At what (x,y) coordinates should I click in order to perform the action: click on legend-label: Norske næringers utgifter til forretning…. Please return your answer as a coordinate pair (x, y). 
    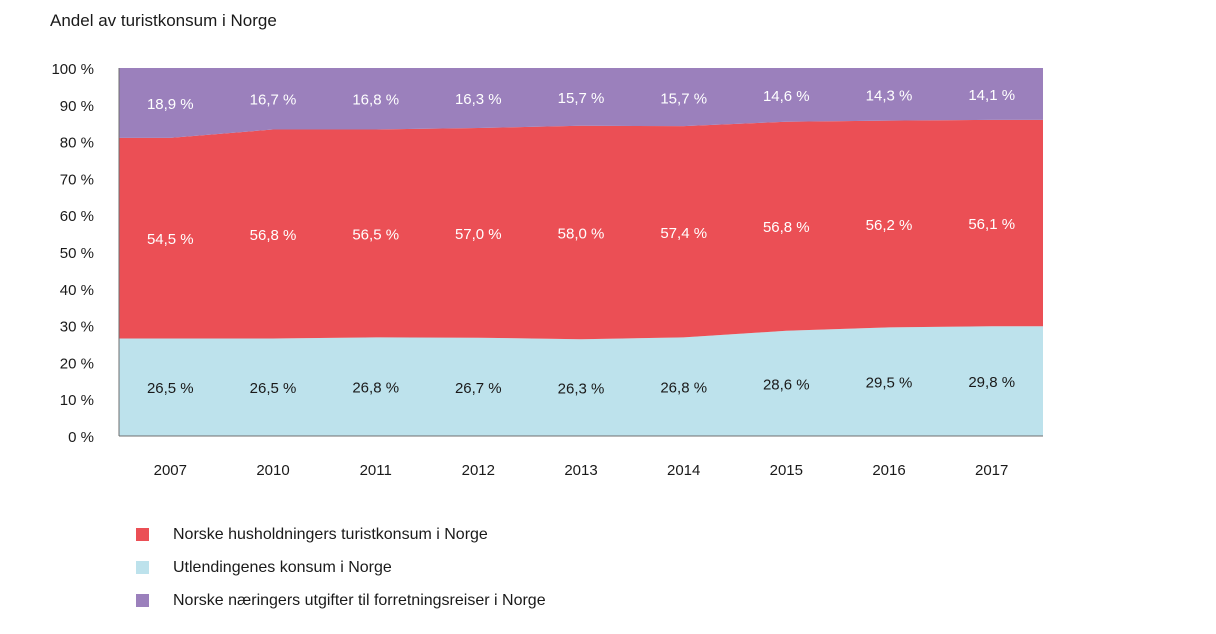
    Looking at the image, I should click on (359, 600).